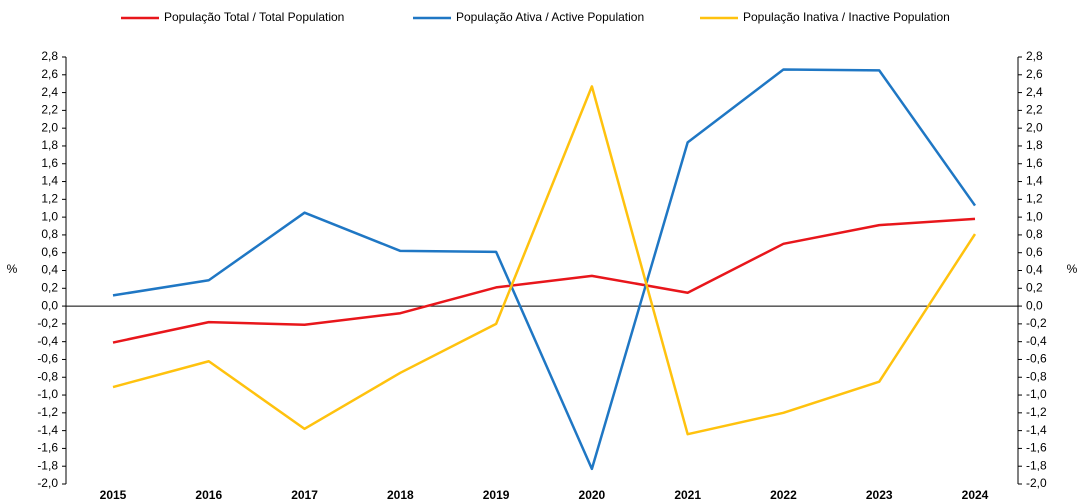  Describe the element at coordinates (1034, 305) in the screenshot. I see `y2-tick-label: 0,0` at that location.